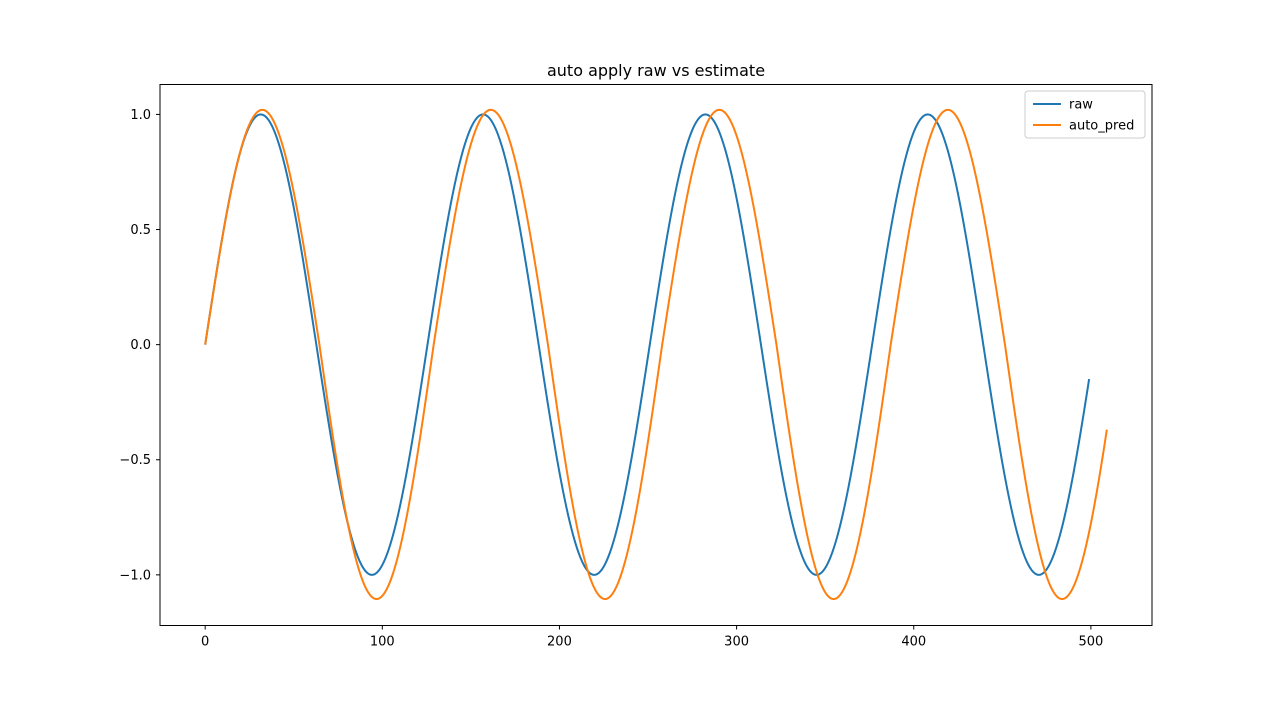  I want to click on y-tick-label: 0.0, so click(140, 345).